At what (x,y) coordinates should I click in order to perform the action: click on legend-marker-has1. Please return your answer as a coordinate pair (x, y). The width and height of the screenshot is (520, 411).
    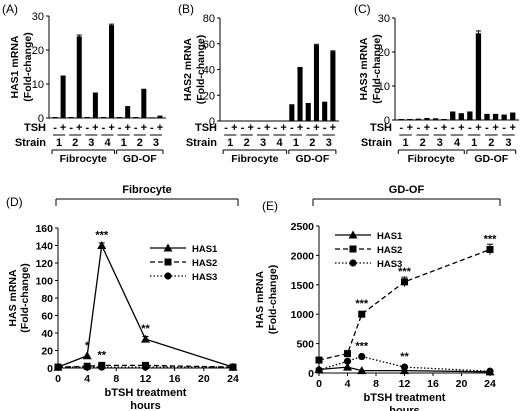
    Looking at the image, I should click on (353, 234).